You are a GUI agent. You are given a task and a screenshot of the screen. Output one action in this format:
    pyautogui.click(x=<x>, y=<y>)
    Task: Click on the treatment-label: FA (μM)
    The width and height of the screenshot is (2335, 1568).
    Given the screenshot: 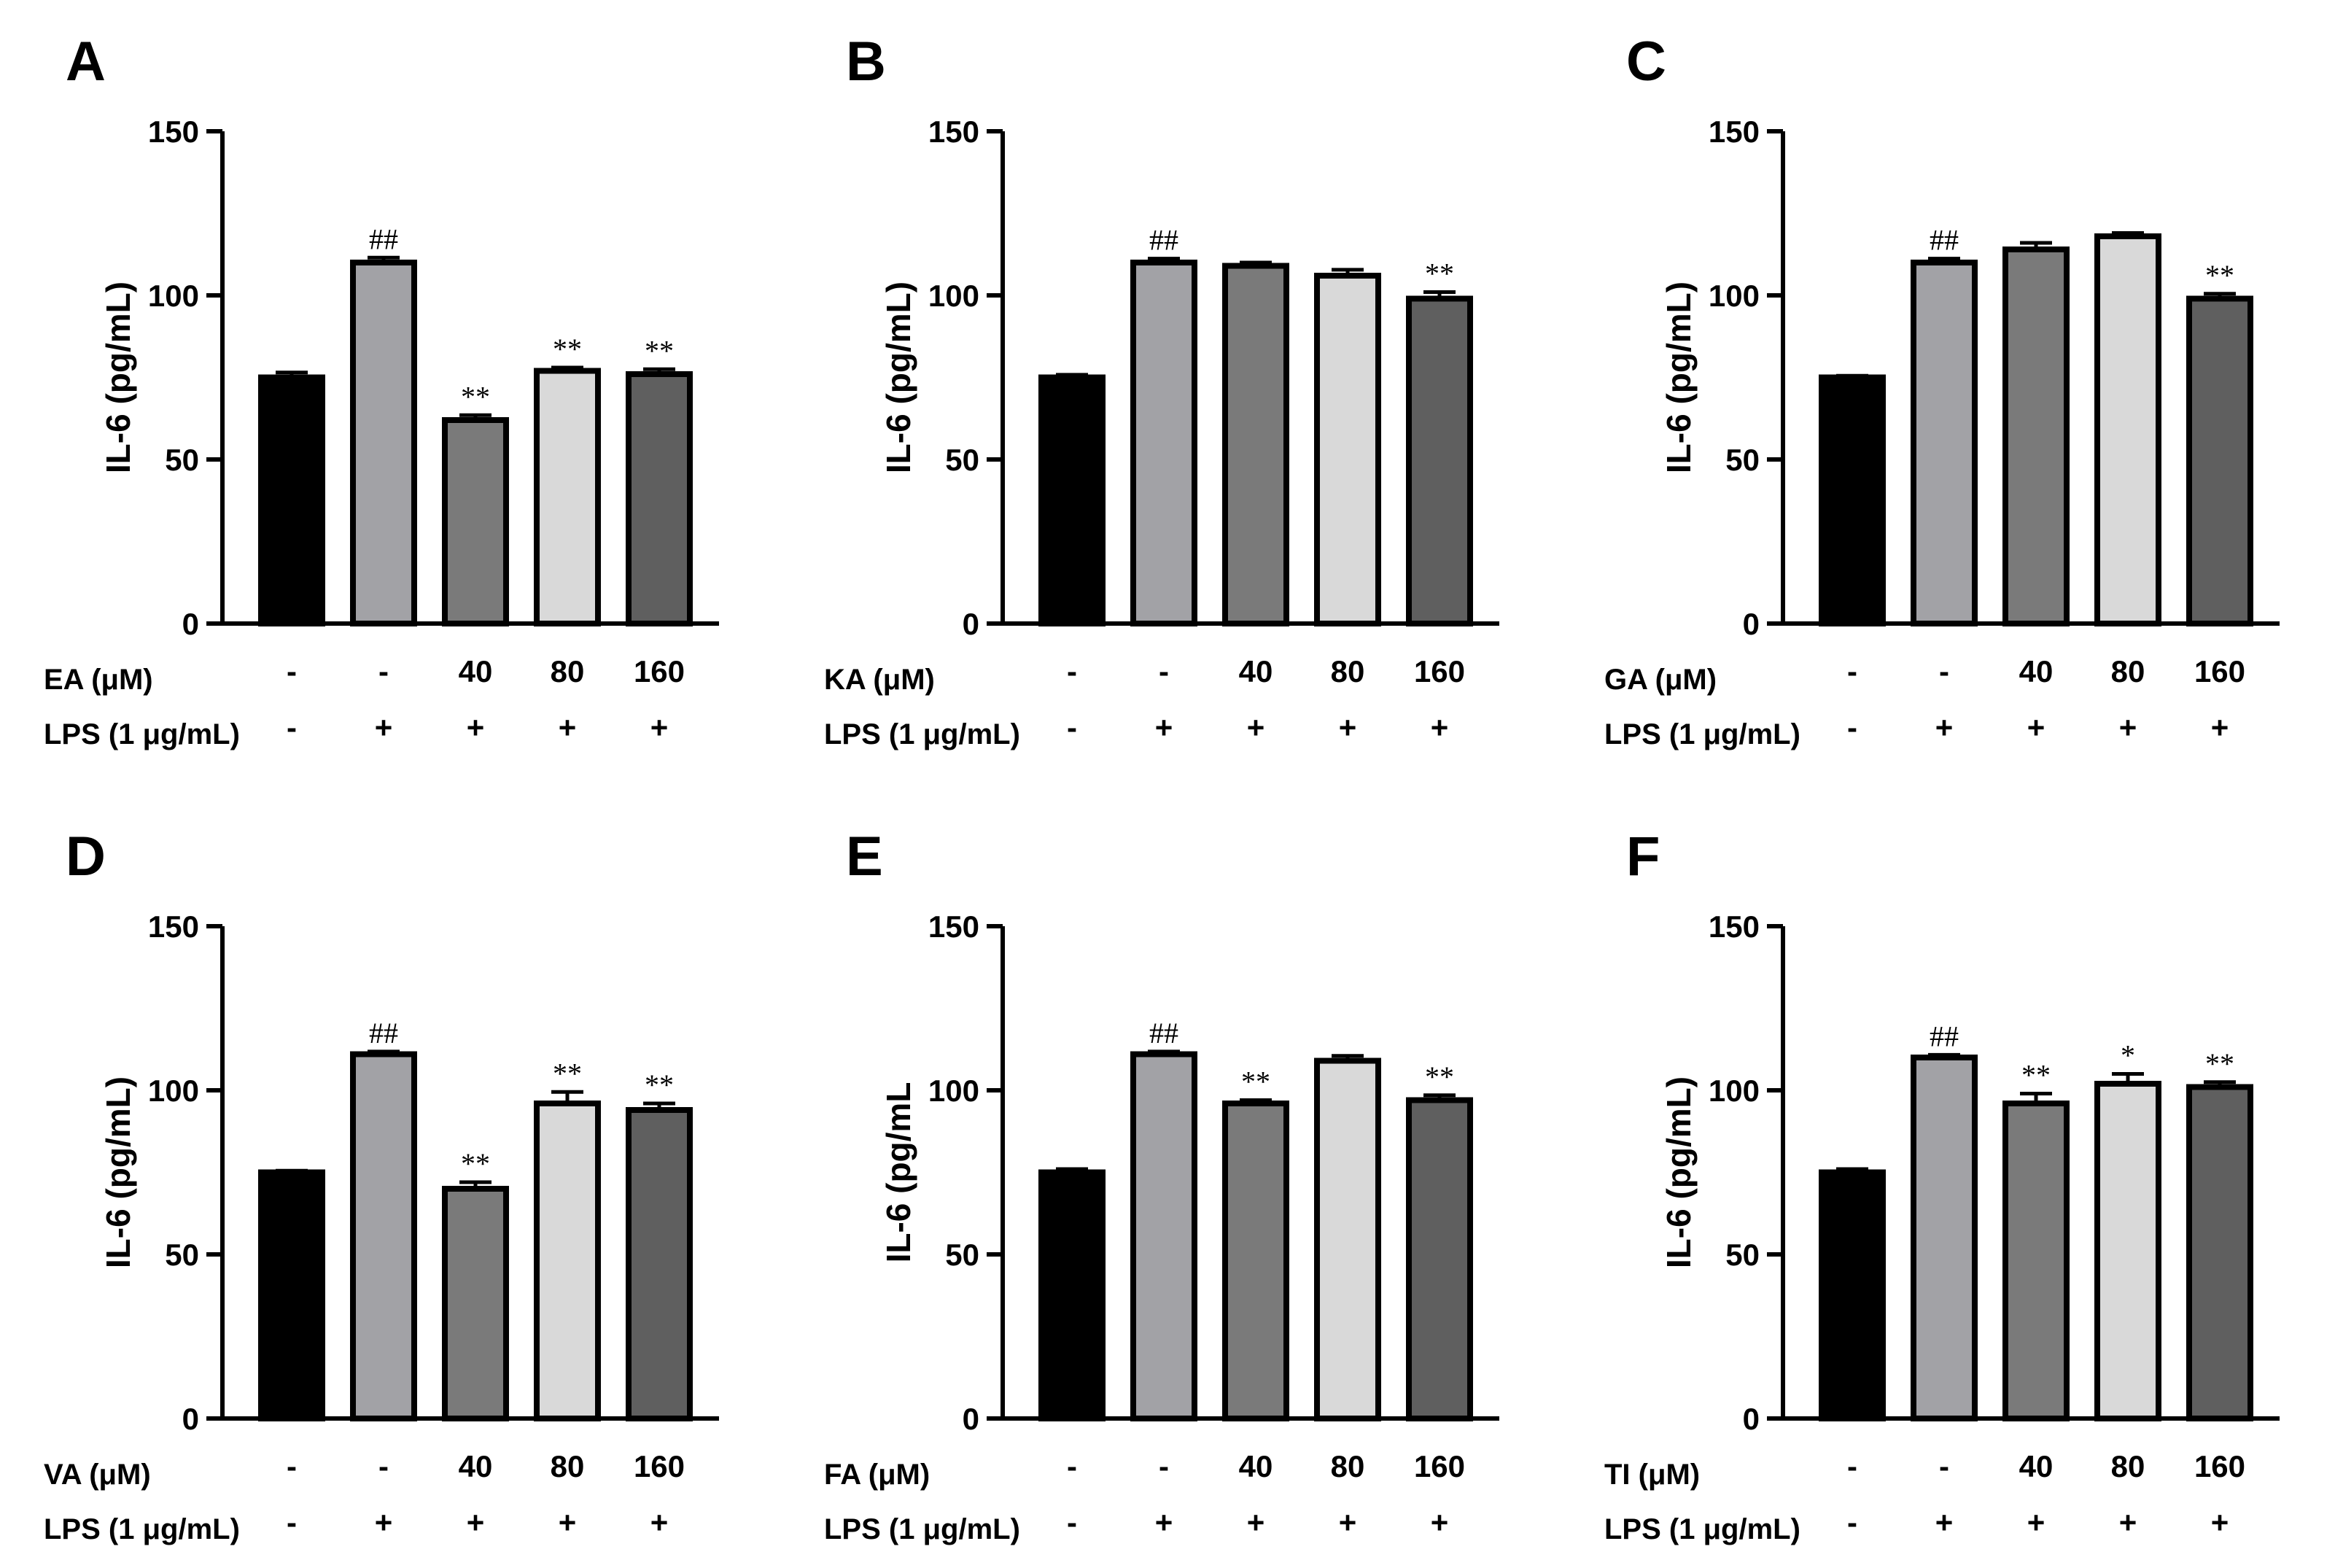 What is the action you would take?
    pyautogui.click(x=877, y=1475)
    